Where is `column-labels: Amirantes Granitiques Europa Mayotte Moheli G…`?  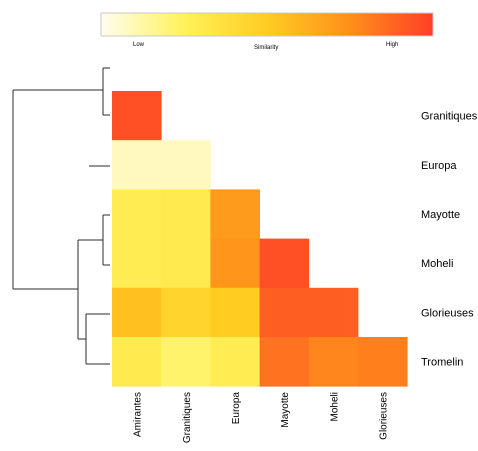 column-labels: Amirantes Granitiques Europa Mayotte Moheli G… is located at coordinates (261, 418).